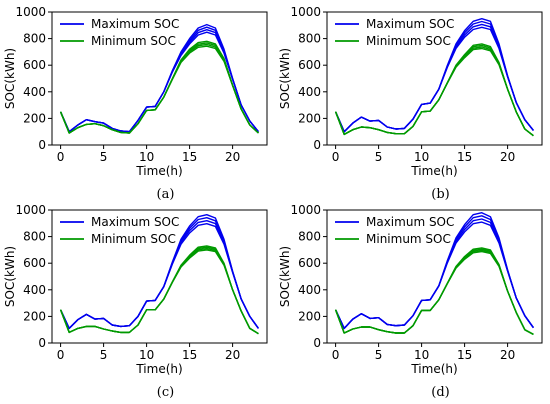 The image size is (550, 404). What do you see at coordinates (166, 194) in the screenshot?
I see `panel-caption: (a)` at bounding box center [166, 194].